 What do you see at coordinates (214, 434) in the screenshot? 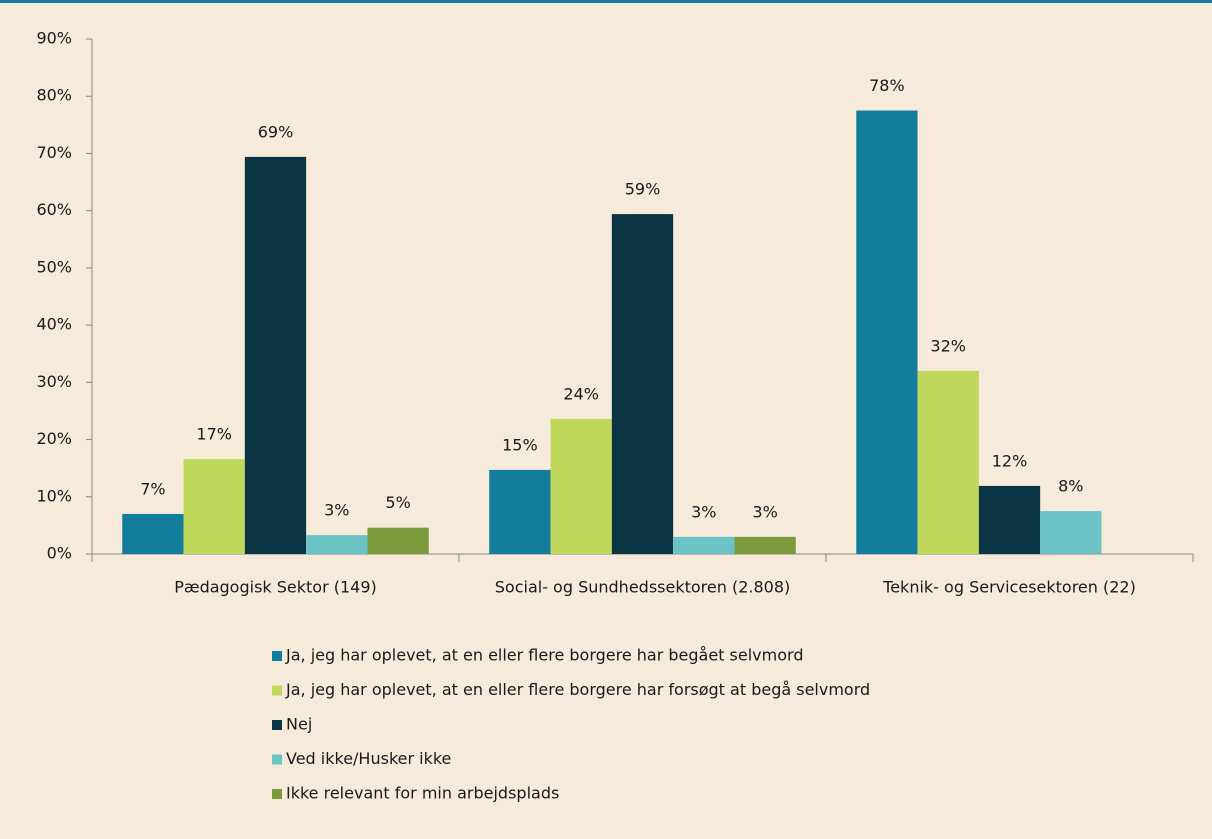
I see `data-label: 17%` at bounding box center [214, 434].